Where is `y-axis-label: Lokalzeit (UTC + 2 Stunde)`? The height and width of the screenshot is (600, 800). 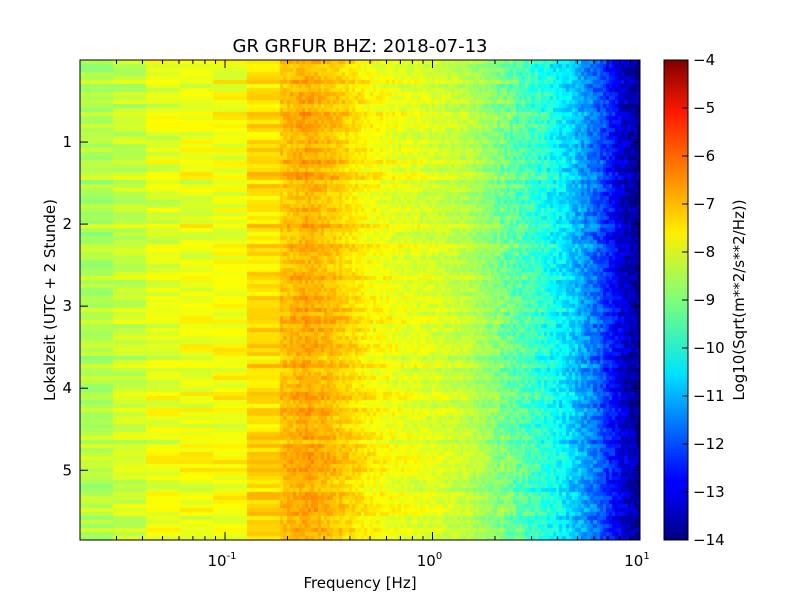
y-axis-label: Lokalzeit (UTC + 2 Stunde) is located at coordinates (50, 300).